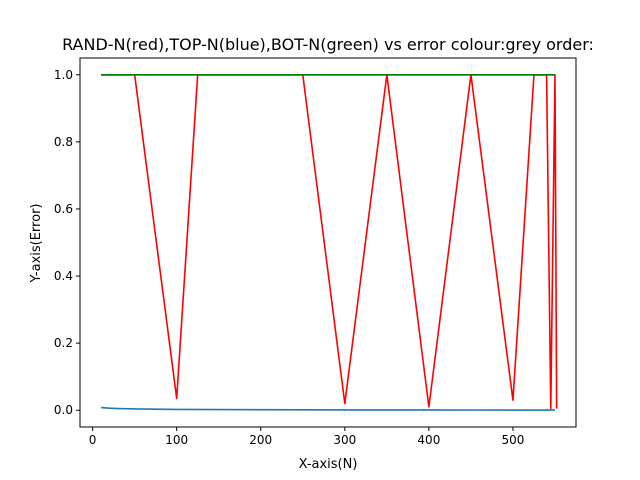  Describe the element at coordinates (63, 75) in the screenshot. I see `y-tick-label: 1.0` at that location.